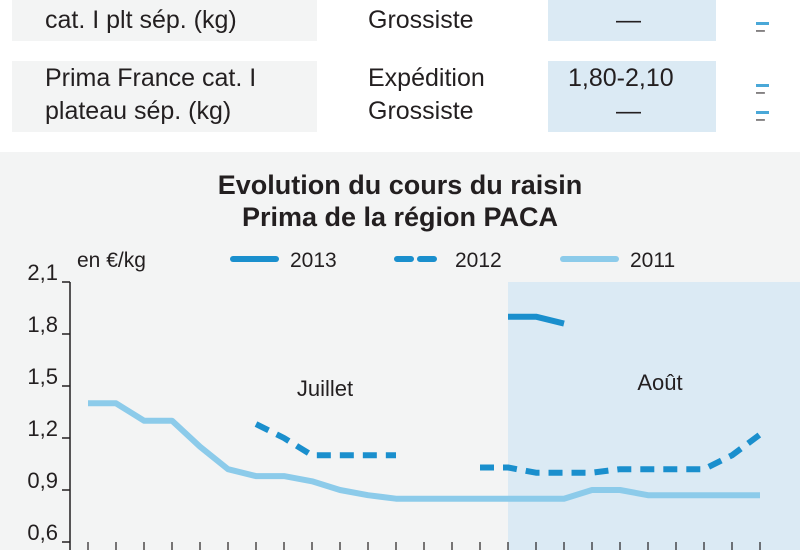  What do you see at coordinates (536, 320) in the screenshot?
I see `series-line-2013` at bounding box center [536, 320].